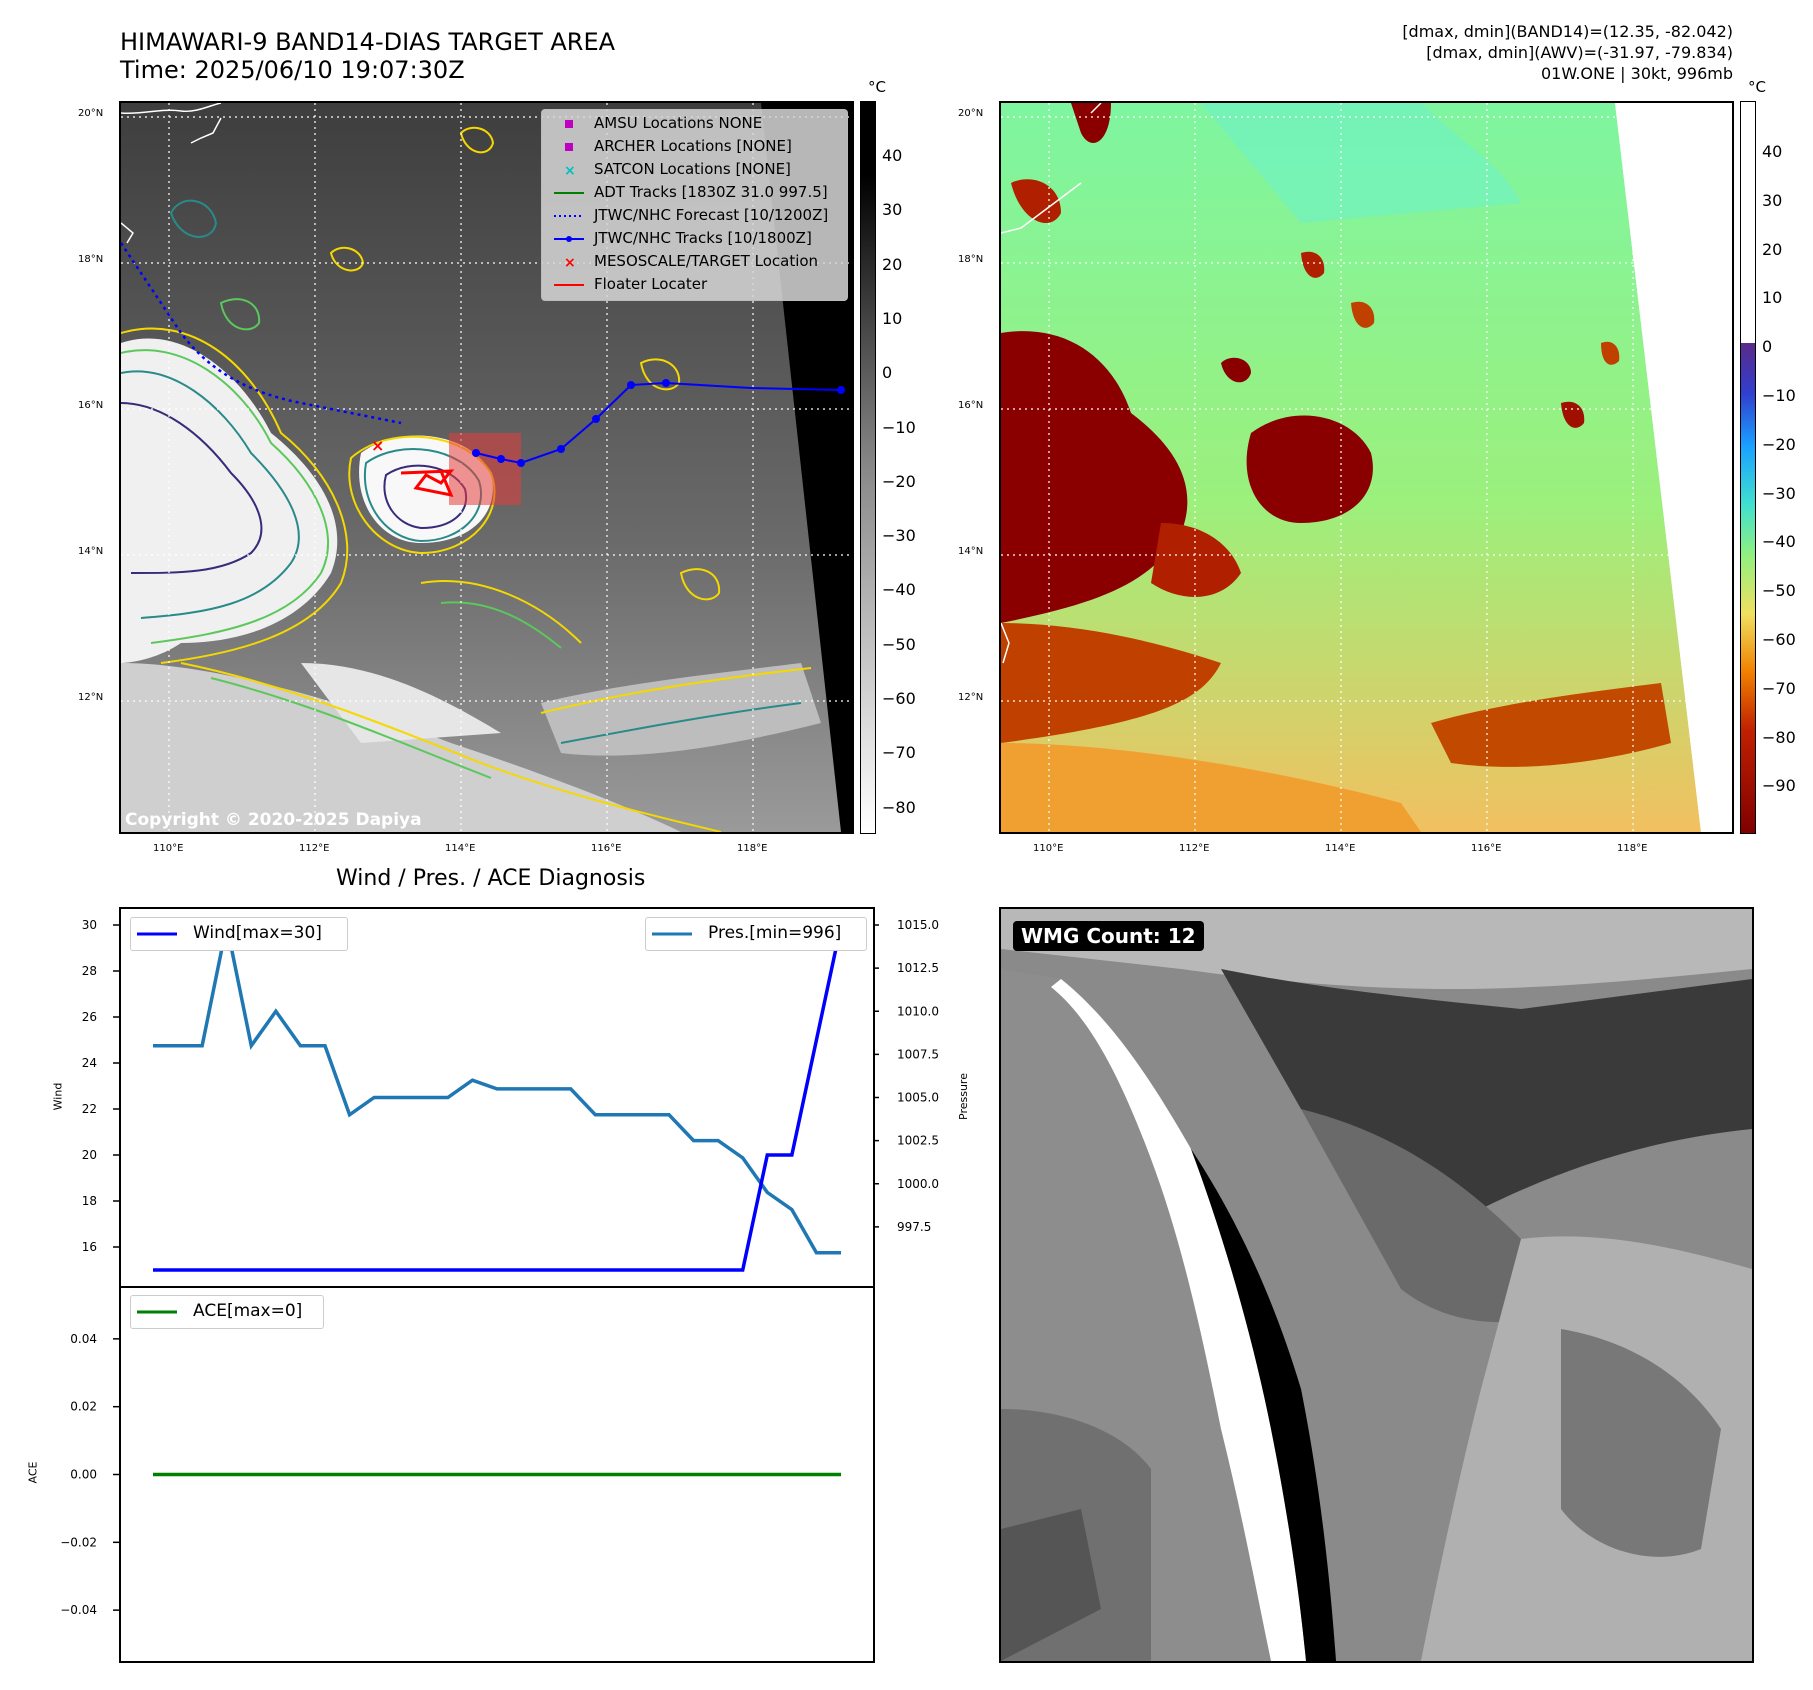  I want to click on ace-ytick-label: −0.02, so click(78, 1542).